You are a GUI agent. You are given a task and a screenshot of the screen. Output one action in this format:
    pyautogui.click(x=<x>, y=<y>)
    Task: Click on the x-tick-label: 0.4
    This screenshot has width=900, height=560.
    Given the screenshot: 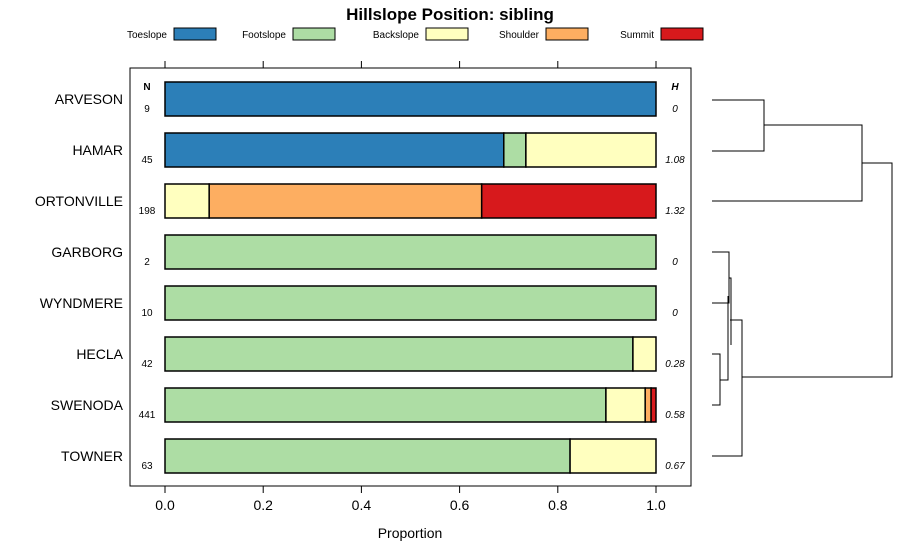 What is the action you would take?
    pyautogui.click(x=362, y=505)
    